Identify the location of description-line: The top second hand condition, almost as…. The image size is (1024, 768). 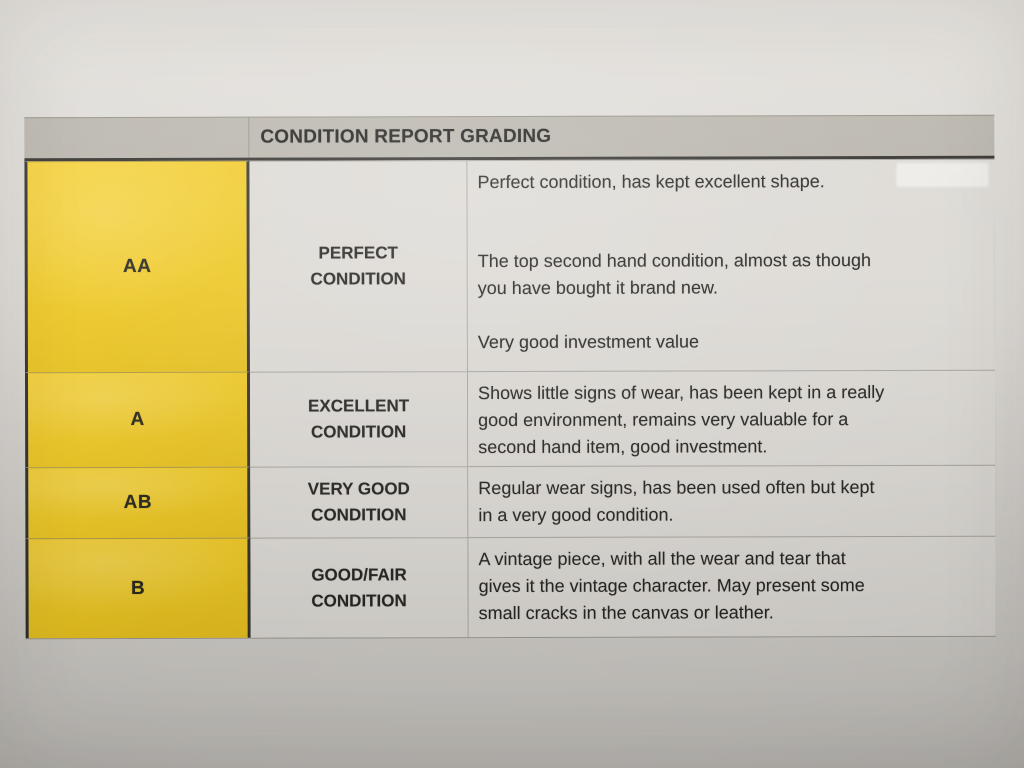
(674, 261).